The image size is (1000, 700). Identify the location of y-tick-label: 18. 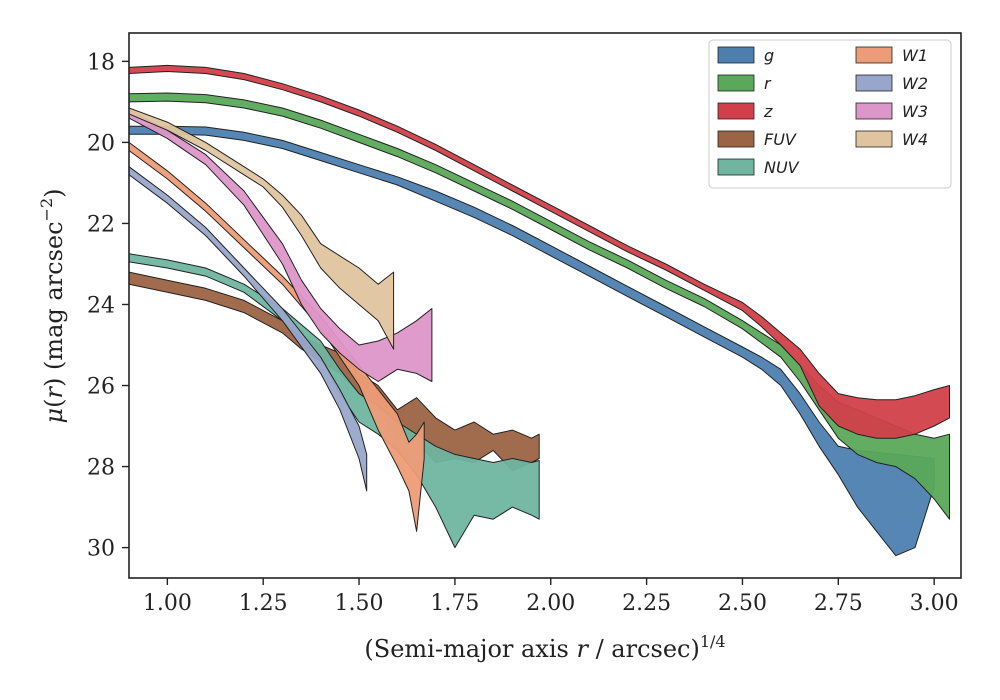
(101, 62).